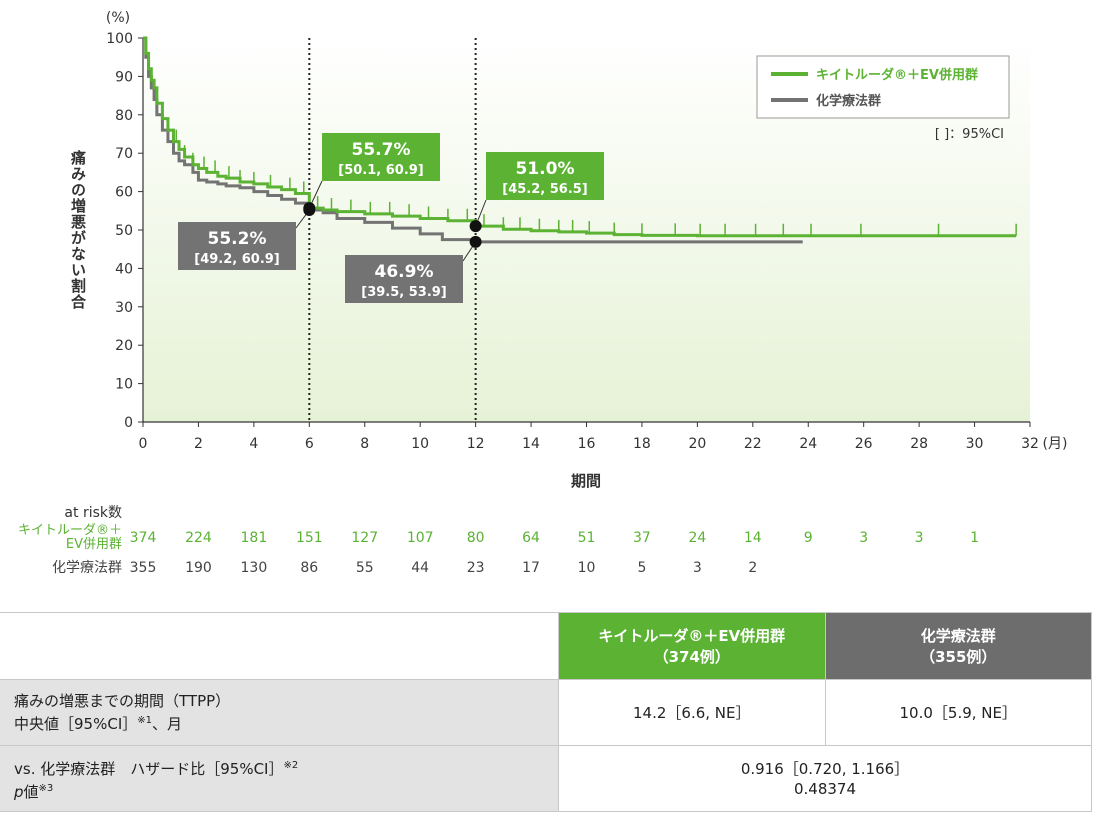 The height and width of the screenshot is (825, 1097). I want to click on annotation-value: 55.2%, so click(237, 239).